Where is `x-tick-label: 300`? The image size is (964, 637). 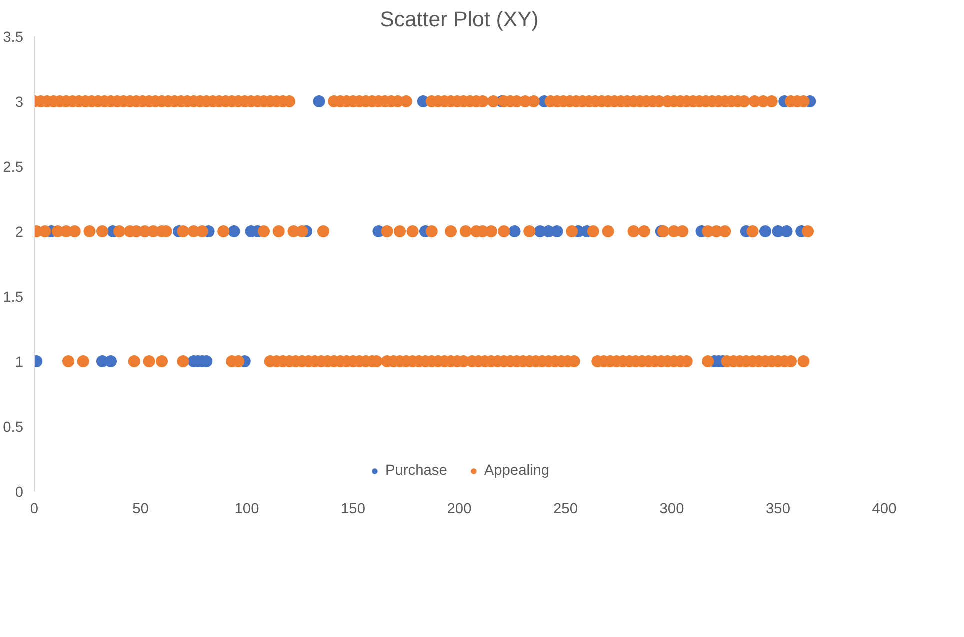
x-tick-label: 300 is located at coordinates (672, 510).